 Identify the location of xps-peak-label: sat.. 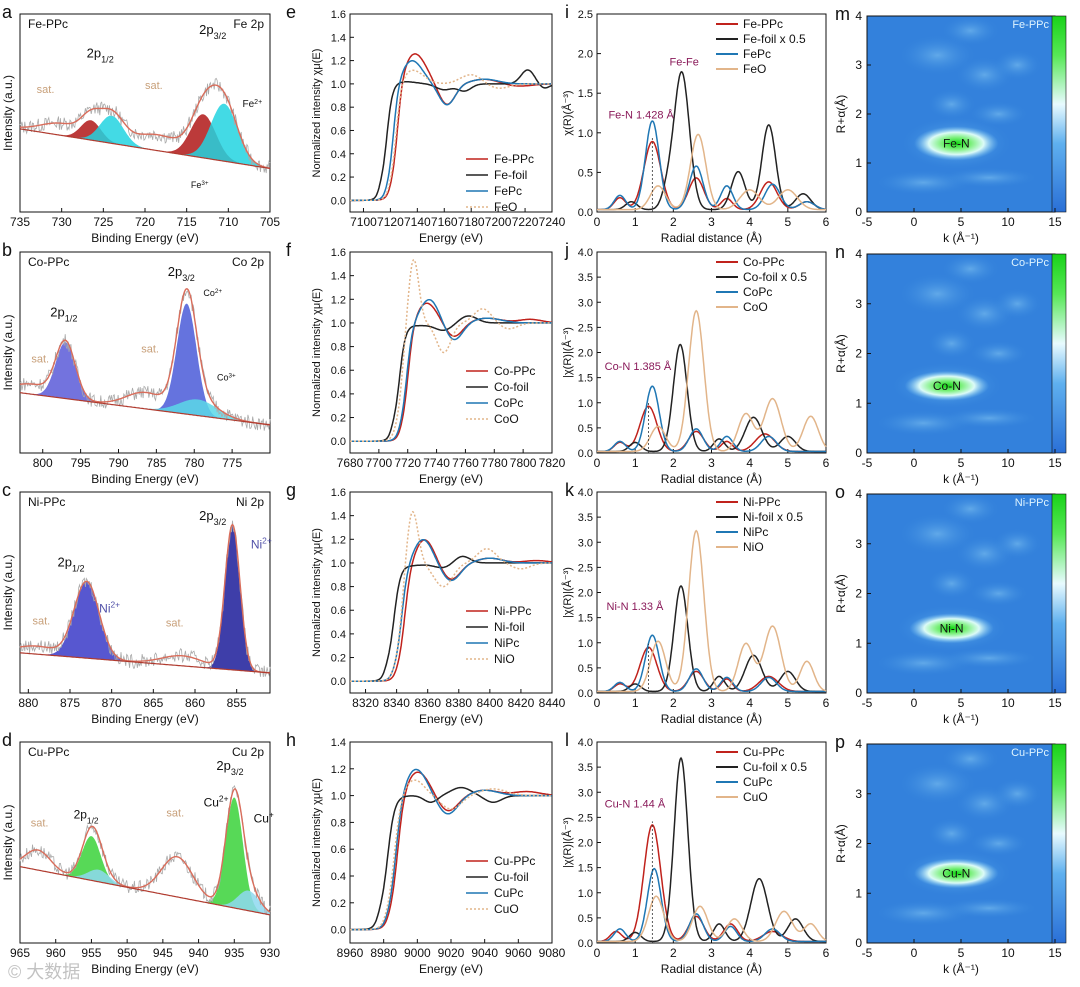
(175, 813).